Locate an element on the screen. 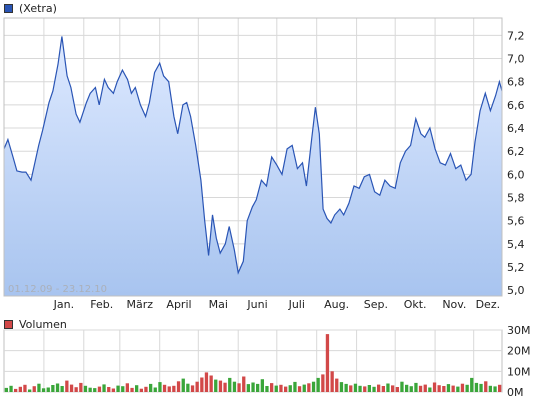  x-tick-label: Aug. is located at coordinates (336, 304).